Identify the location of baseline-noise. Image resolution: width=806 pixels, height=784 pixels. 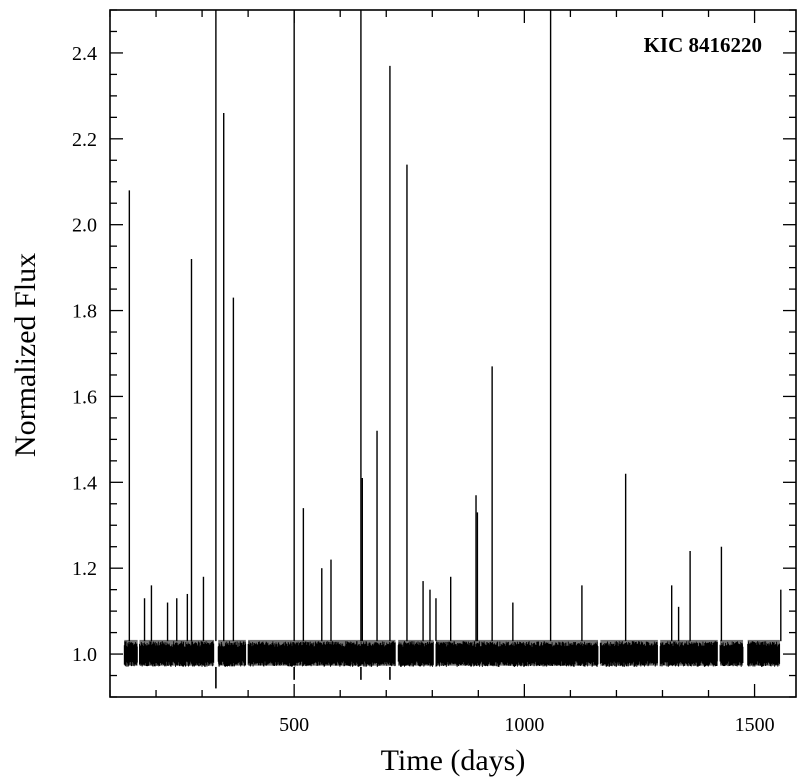
(452, 653).